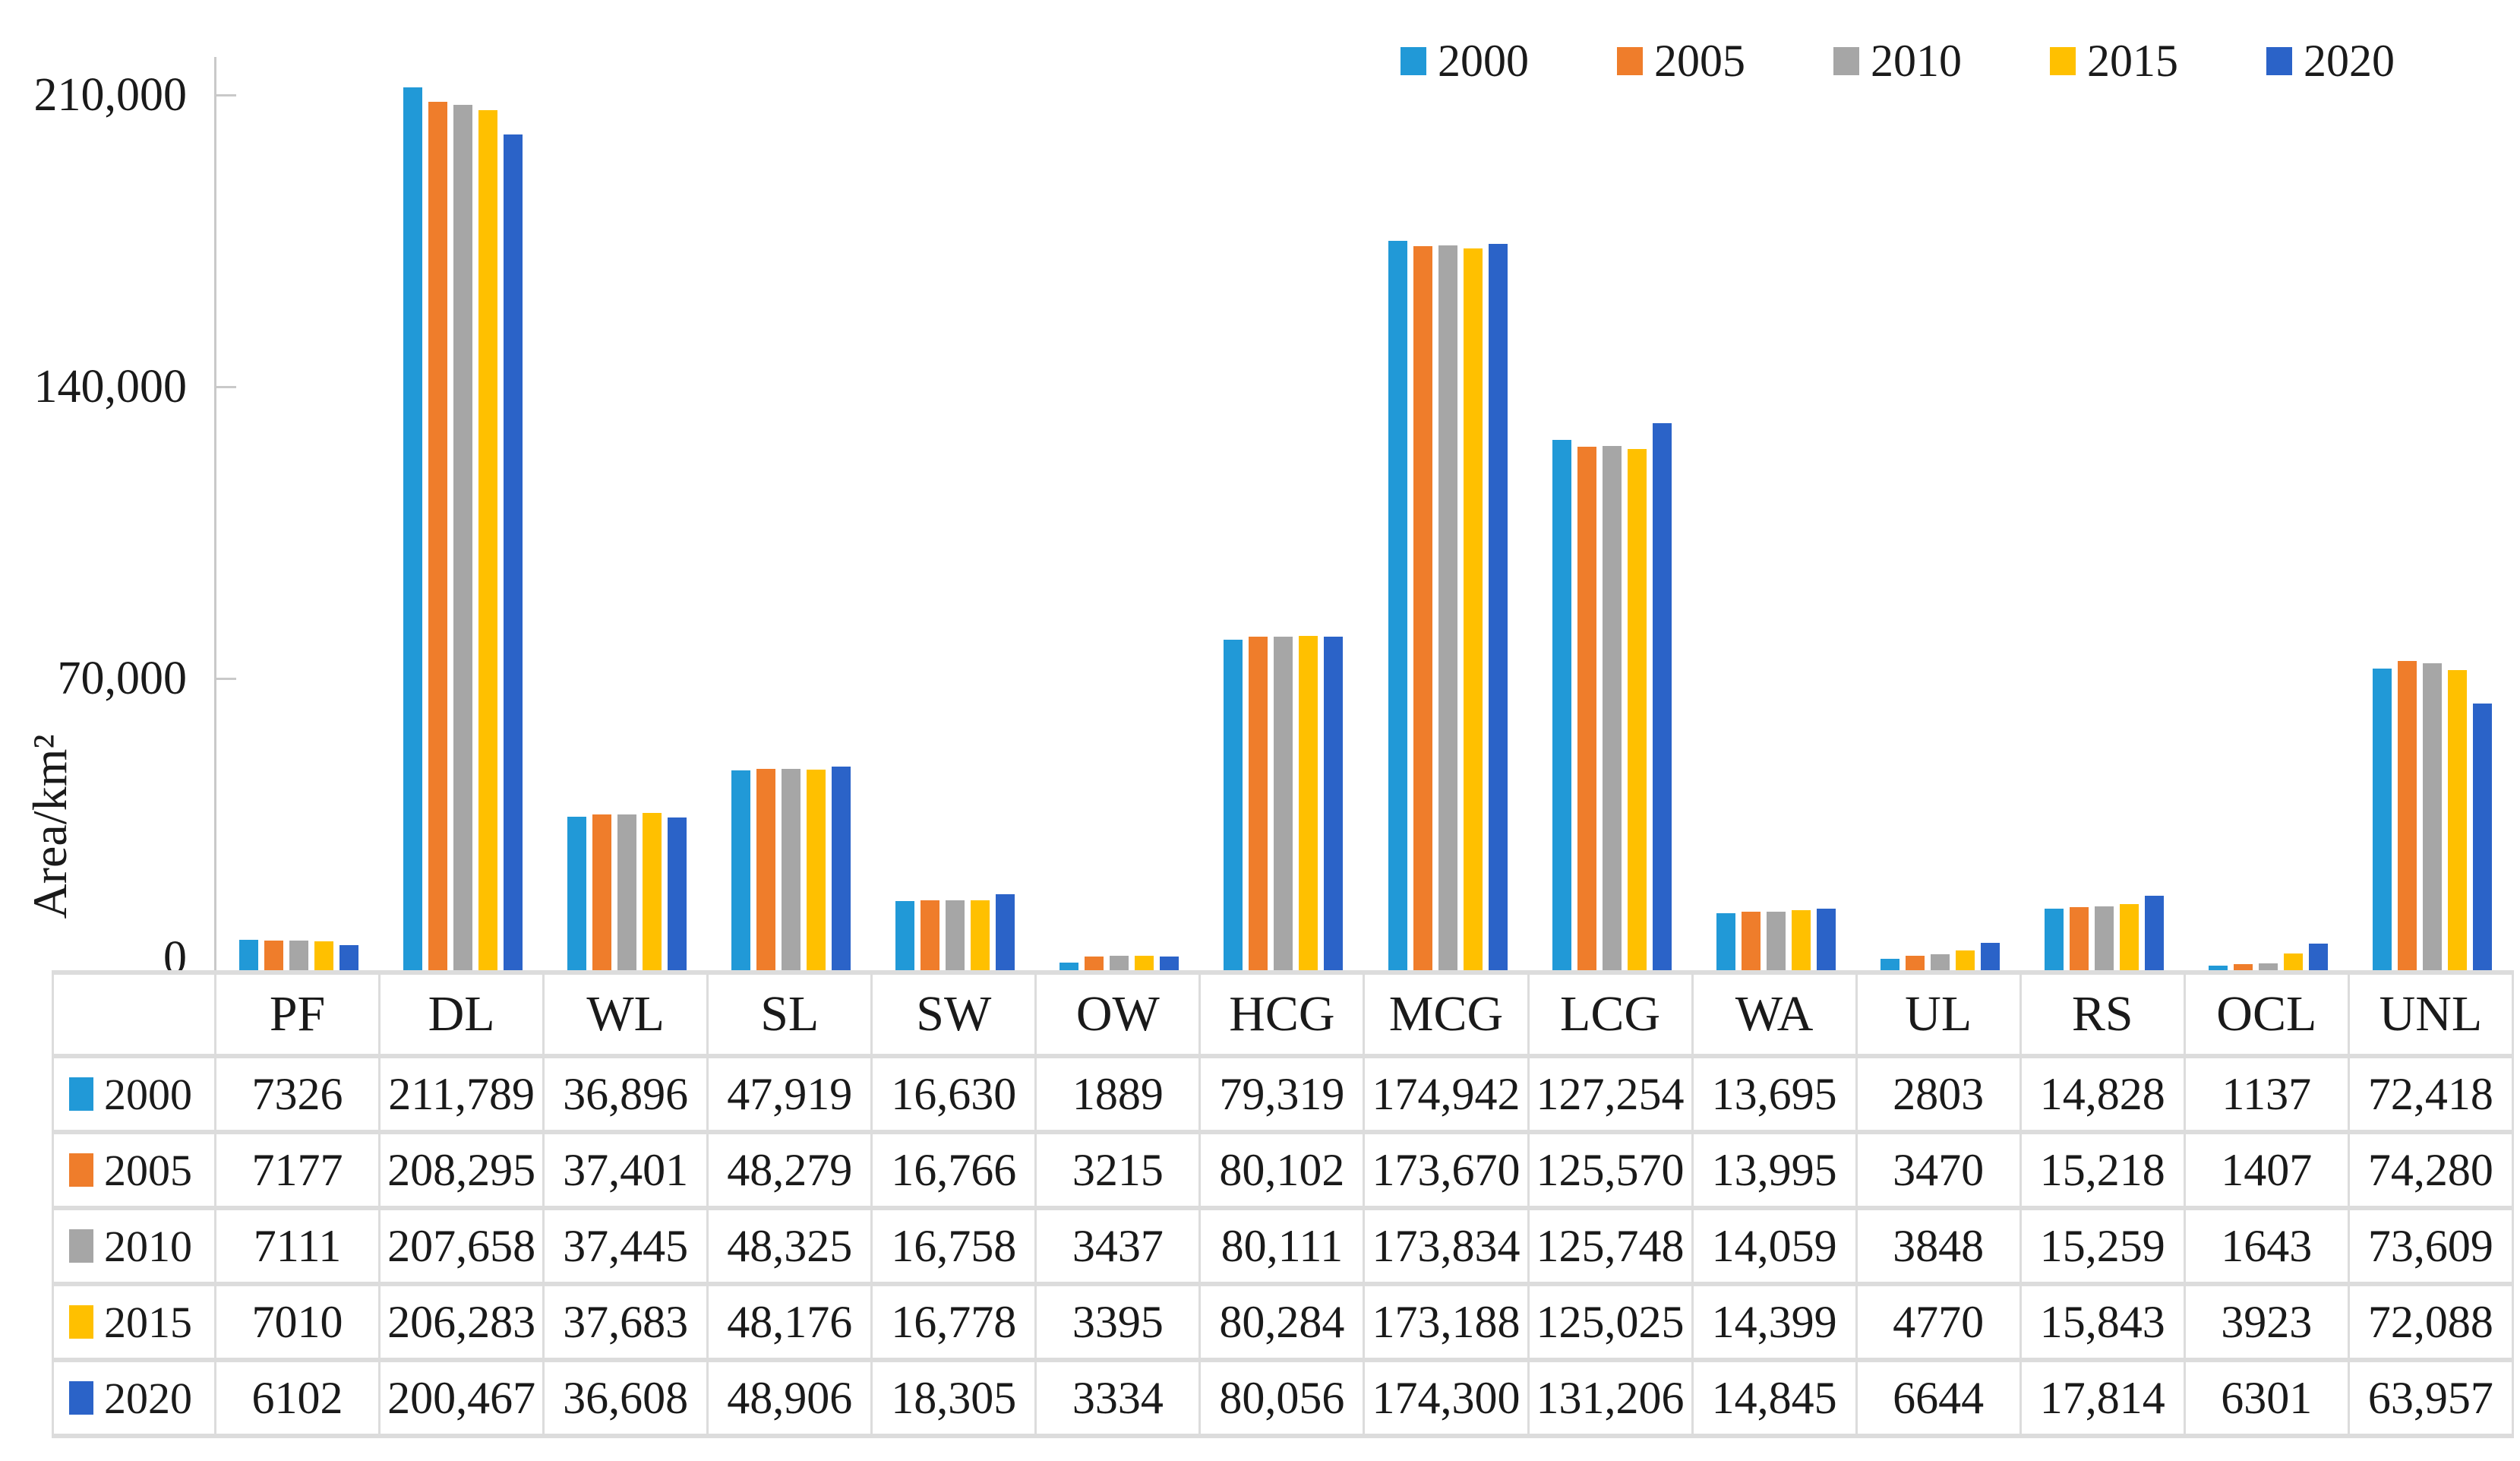  What do you see at coordinates (765, 869) in the screenshot?
I see `bar-2005-sl` at bounding box center [765, 869].